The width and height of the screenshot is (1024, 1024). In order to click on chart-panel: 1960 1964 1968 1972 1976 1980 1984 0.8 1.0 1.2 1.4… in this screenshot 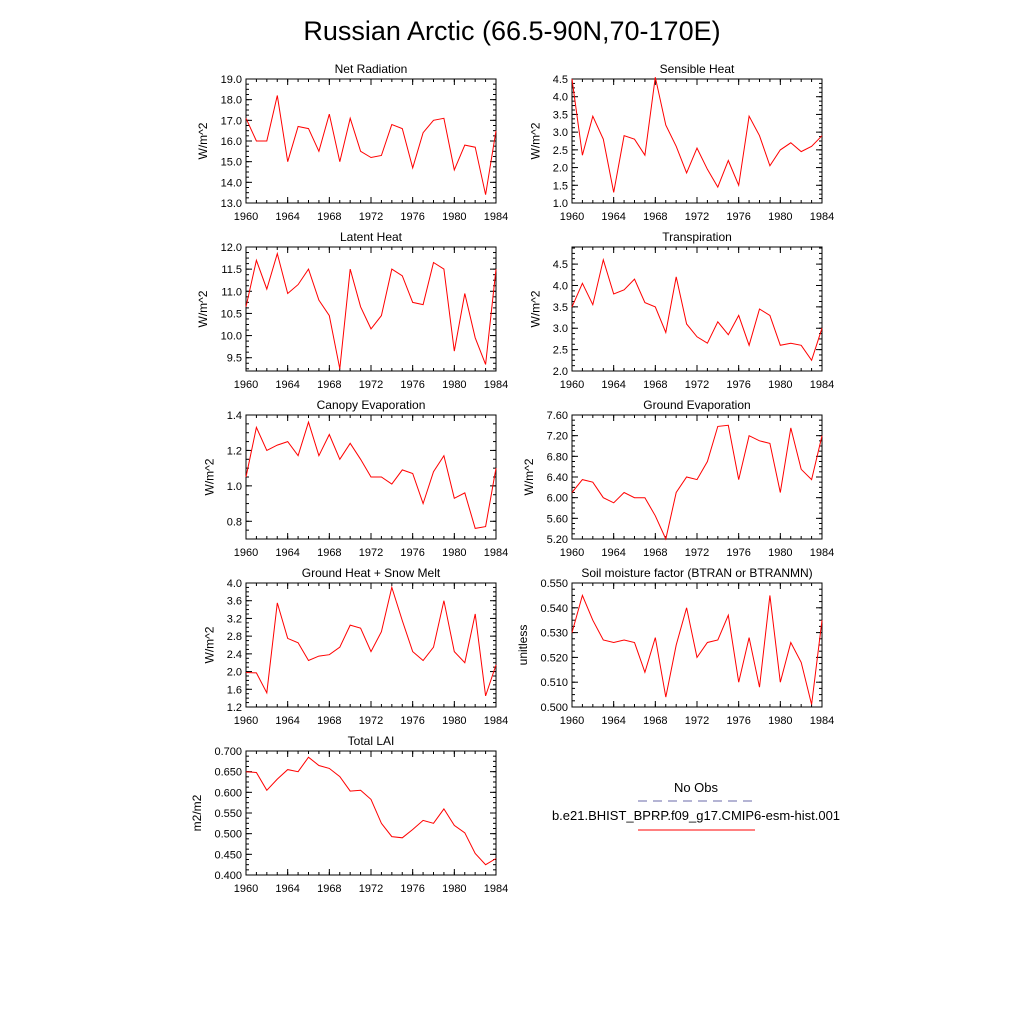, I will do `click(355, 478)`.